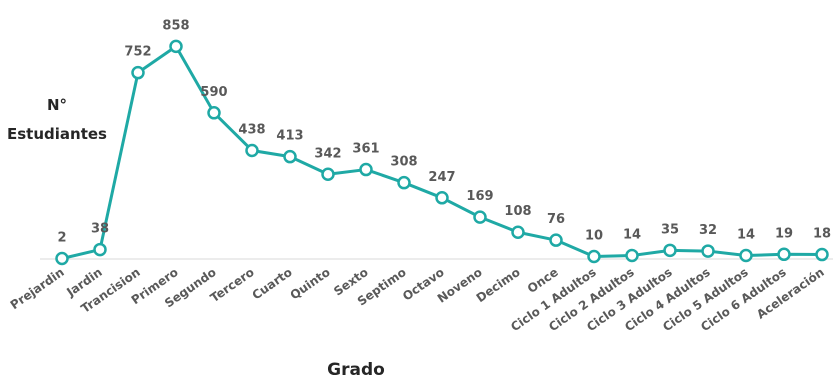 Image resolution: width=833 pixels, height=380 pixels. I want to click on x-tick-label: Prejardin, so click(37, 288).